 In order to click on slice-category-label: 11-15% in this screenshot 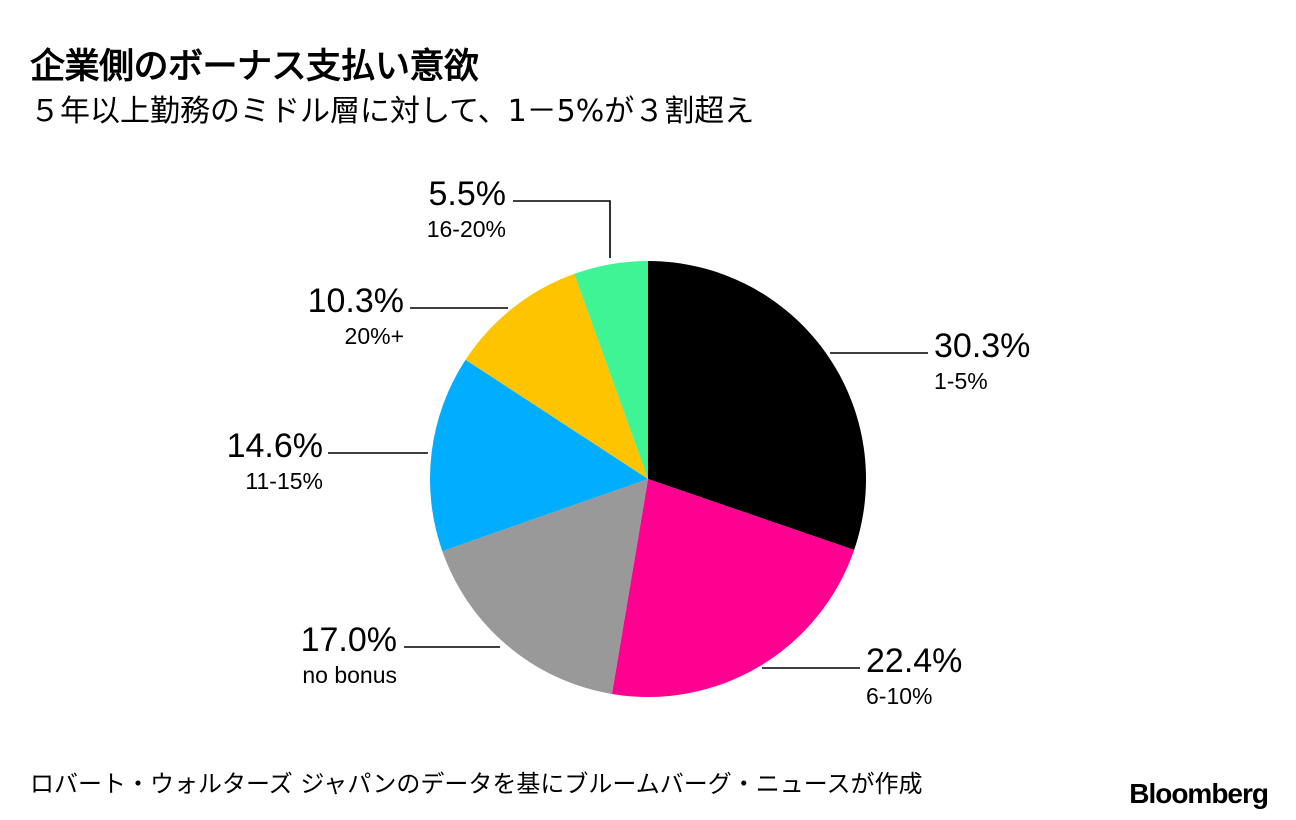, I will do `click(284, 481)`.